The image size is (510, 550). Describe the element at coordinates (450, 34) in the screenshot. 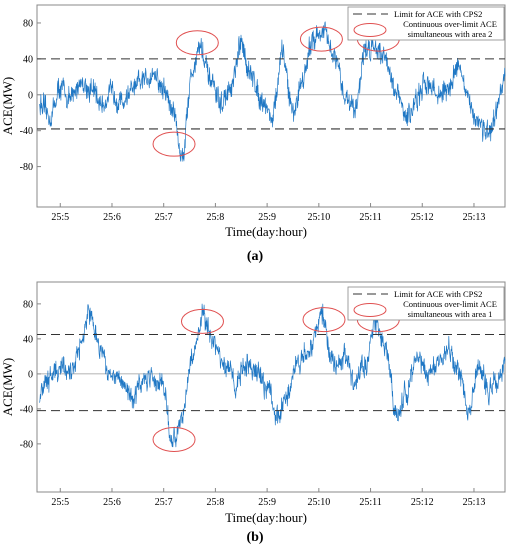

I see `legend-label-overlimit-2: simultaneous with area 2` at that location.